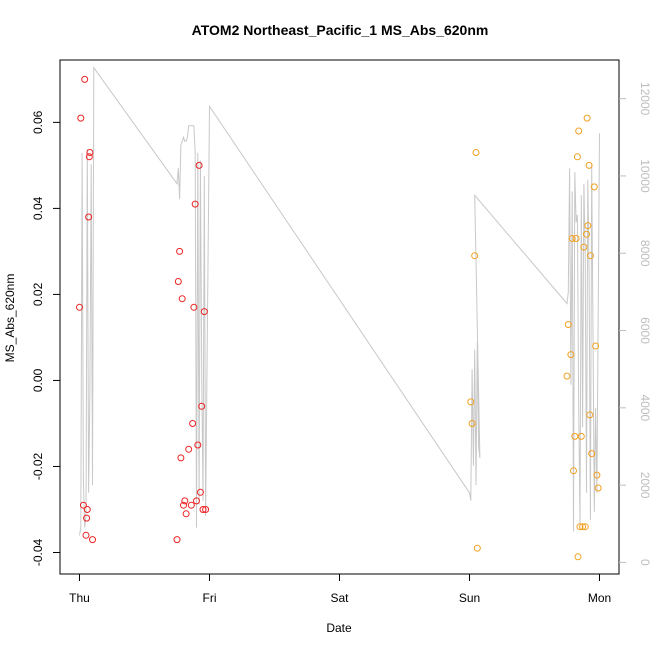  Describe the element at coordinates (45, 338) in the screenshot. I see `y-axis-left: -0.04 -0.02 0.00 0.02 0.04 0.06` at that location.